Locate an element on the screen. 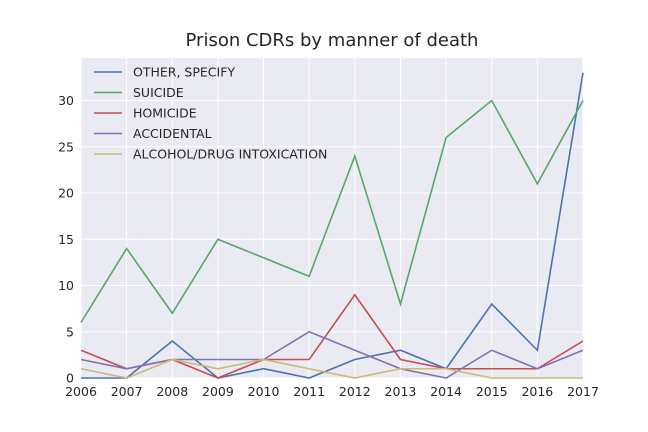  x-tick-label: 2006 is located at coordinates (81, 391).